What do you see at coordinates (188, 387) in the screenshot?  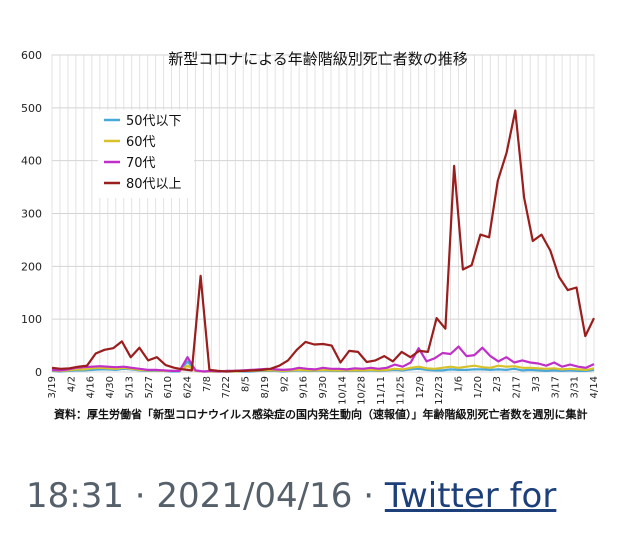 I see `x-tick-label: 6/24` at bounding box center [188, 387].